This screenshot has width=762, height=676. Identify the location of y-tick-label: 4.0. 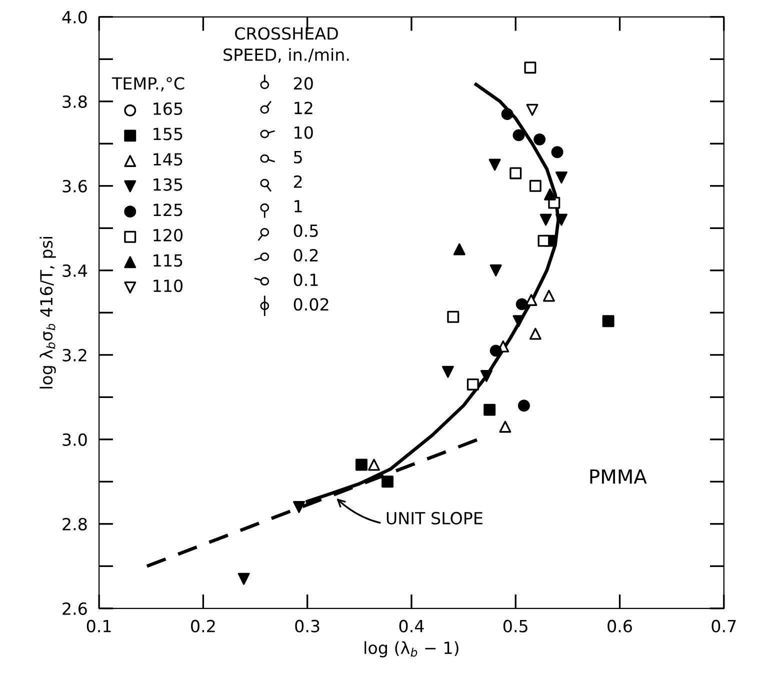
(74, 17).